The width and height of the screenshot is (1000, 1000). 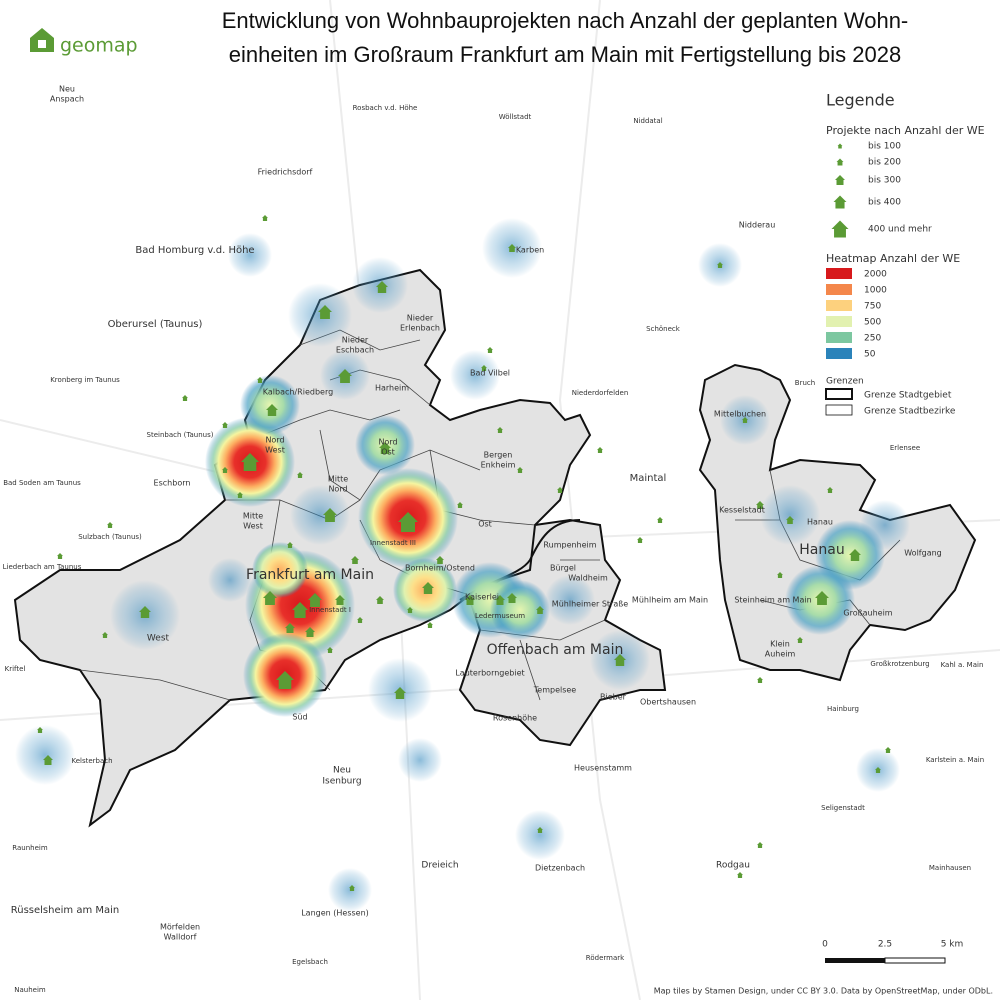 What do you see at coordinates (563, 568) in the screenshot?
I see `place-label: Bürgel` at bounding box center [563, 568].